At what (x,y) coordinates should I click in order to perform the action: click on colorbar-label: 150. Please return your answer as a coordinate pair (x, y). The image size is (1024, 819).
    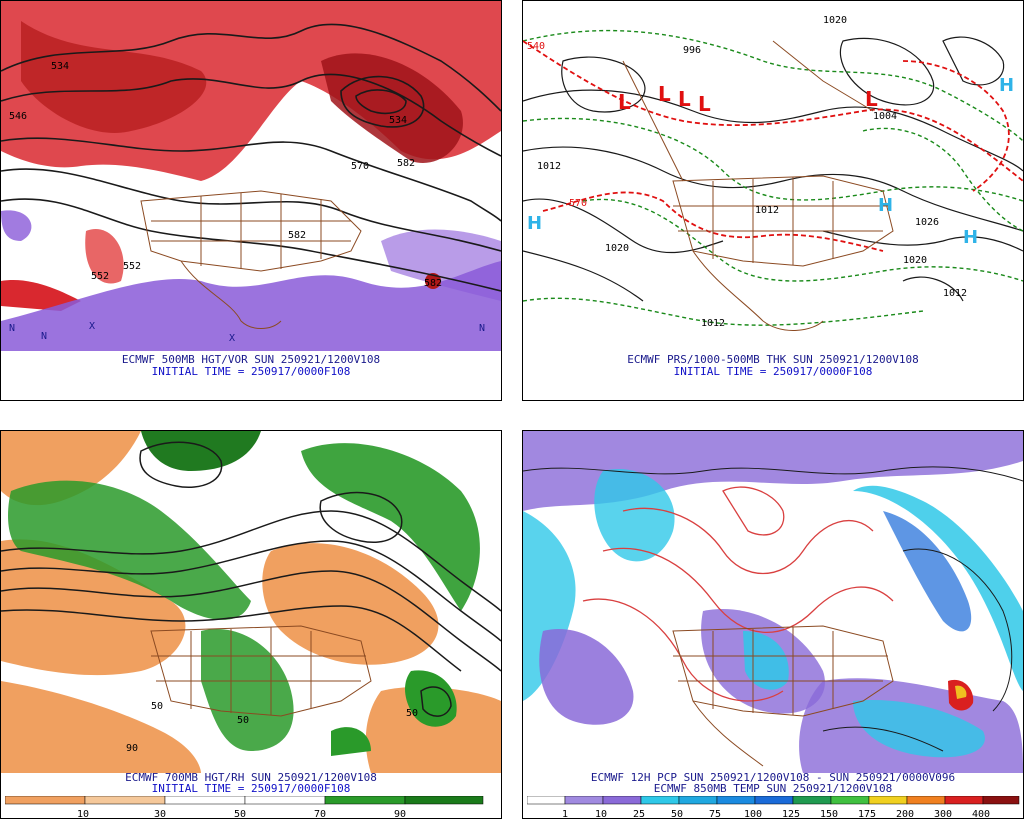
    Looking at the image, I should click on (829, 813).